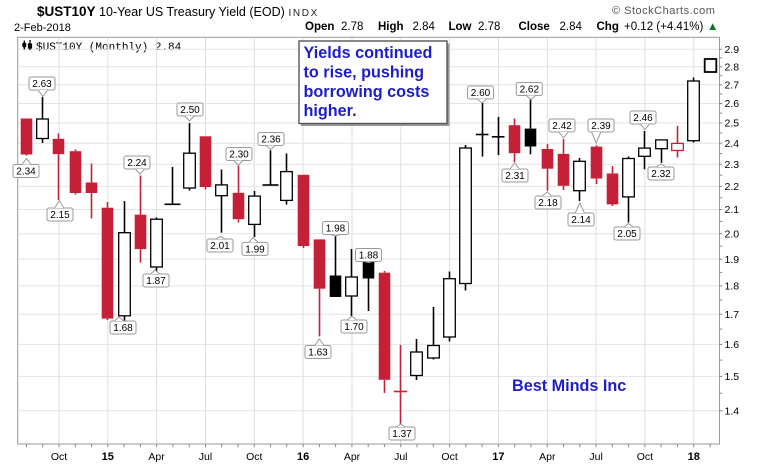  Describe the element at coordinates (601, 126) in the screenshot. I see `svg-text: 2.39` at that location.